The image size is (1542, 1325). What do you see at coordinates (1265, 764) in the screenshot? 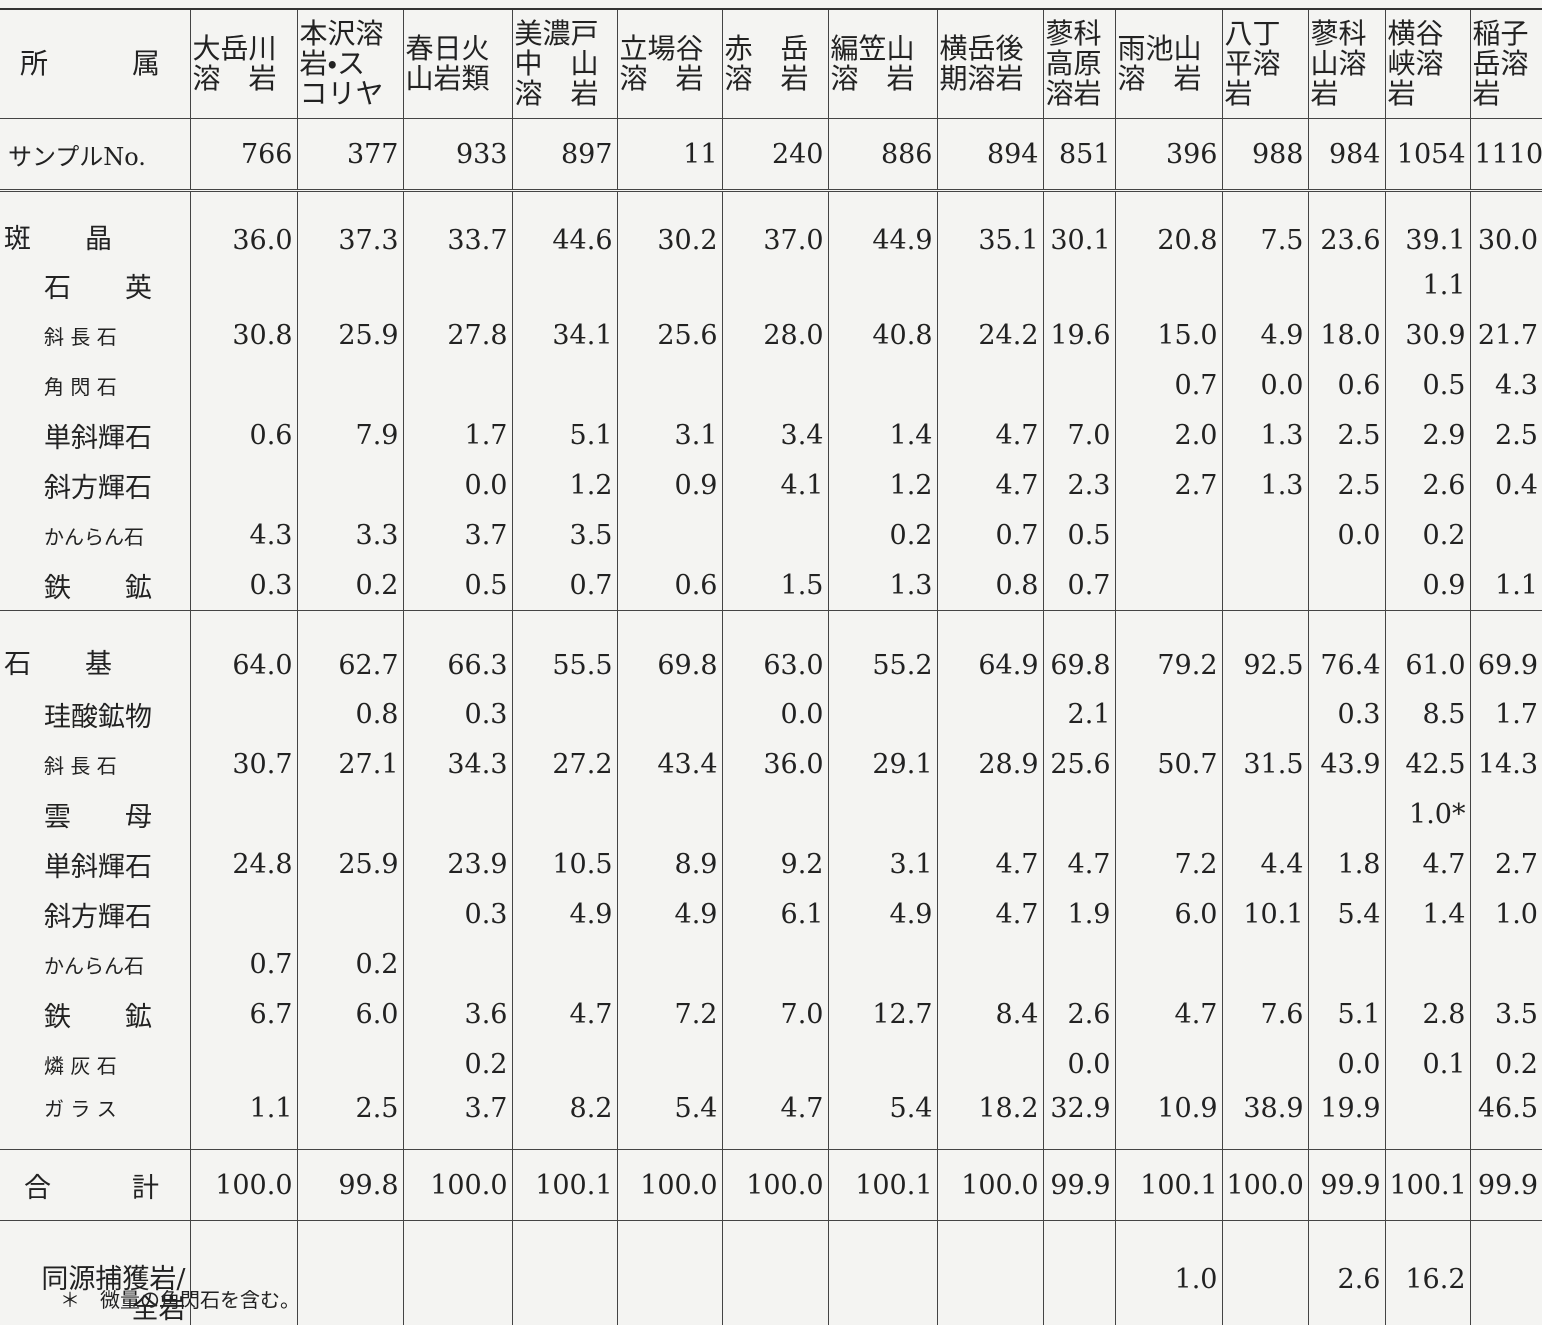
I see `cell-value: 31.5` at bounding box center [1265, 764].